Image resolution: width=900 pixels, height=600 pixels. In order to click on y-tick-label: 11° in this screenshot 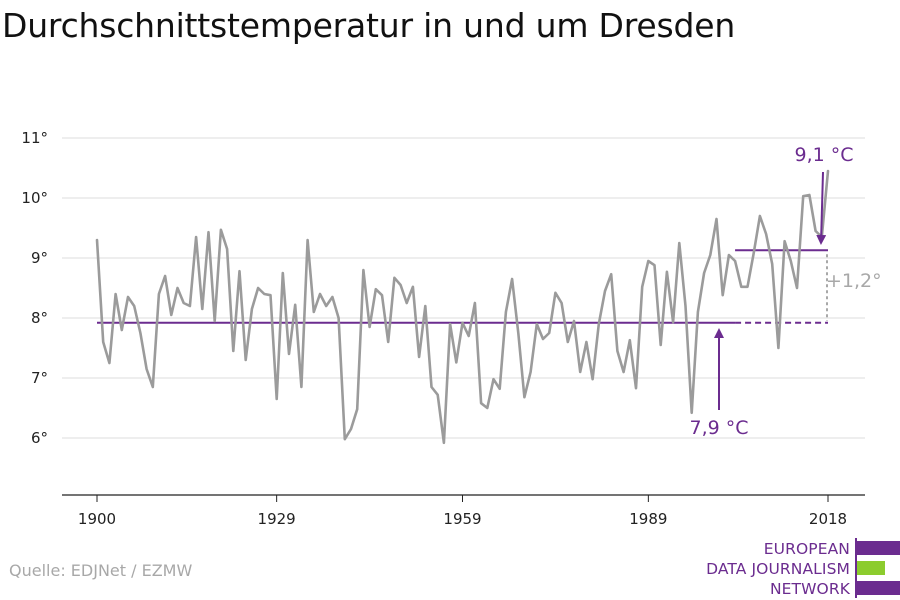, I will do `click(34, 138)`.